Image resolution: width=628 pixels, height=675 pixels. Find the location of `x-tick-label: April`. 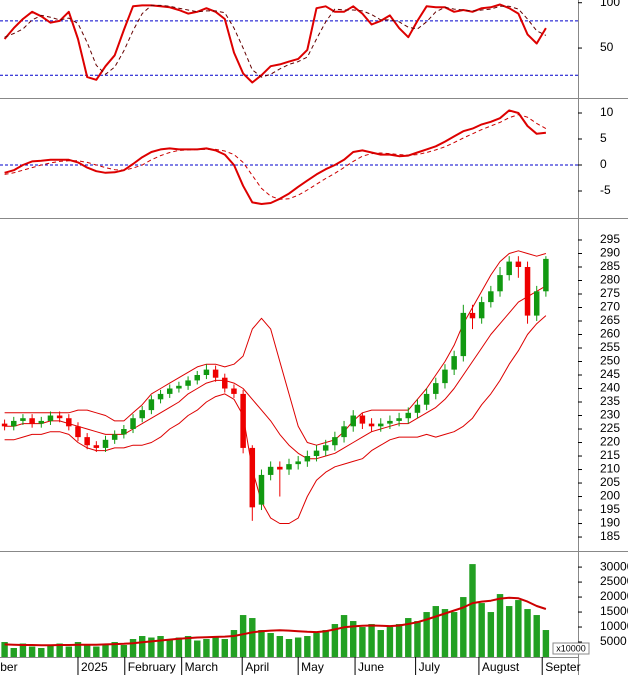

x-tick-label: April is located at coordinates (257, 667).